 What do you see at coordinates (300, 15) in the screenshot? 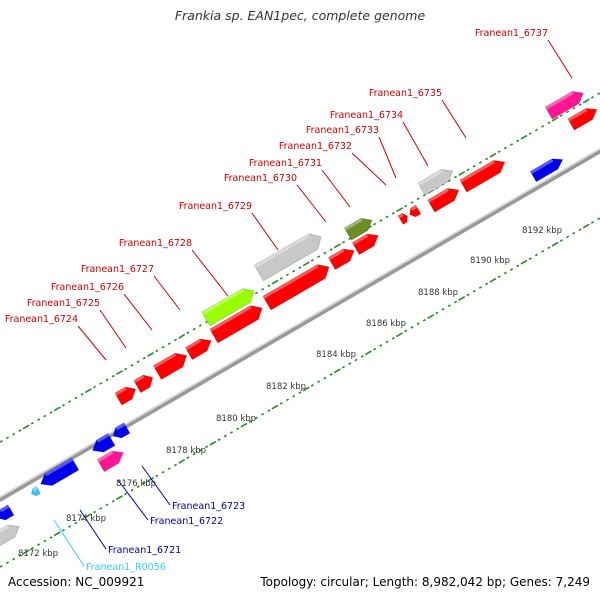
I see `map-title: Frankia sp. EAN1pec, complete genome` at bounding box center [300, 15].